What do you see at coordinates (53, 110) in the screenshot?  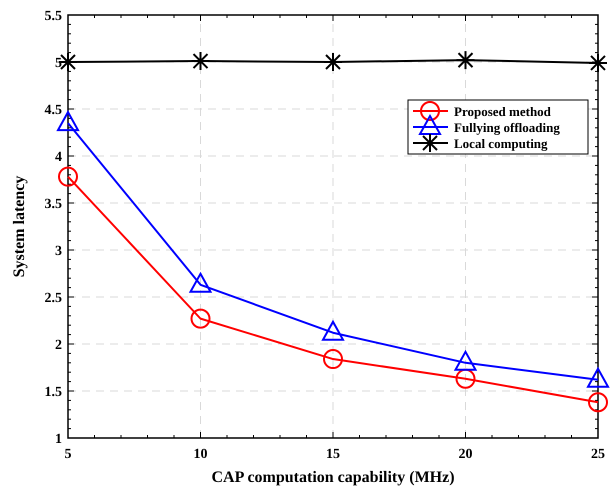 I see `y-tick-label: 4.5` at bounding box center [53, 110].